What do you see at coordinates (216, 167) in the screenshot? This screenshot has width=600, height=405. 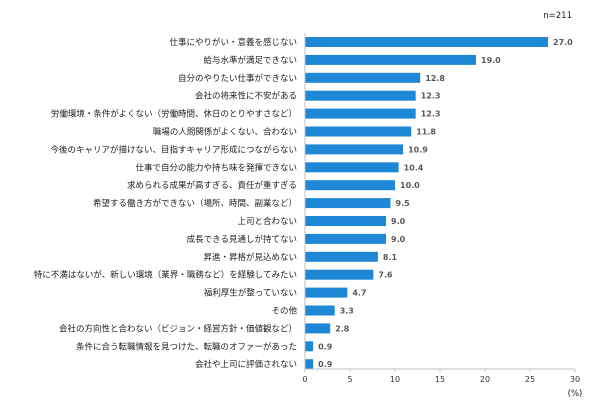 I see `category-label: 仕事で自分の能力や持ち味を発揮できない` at bounding box center [216, 167].